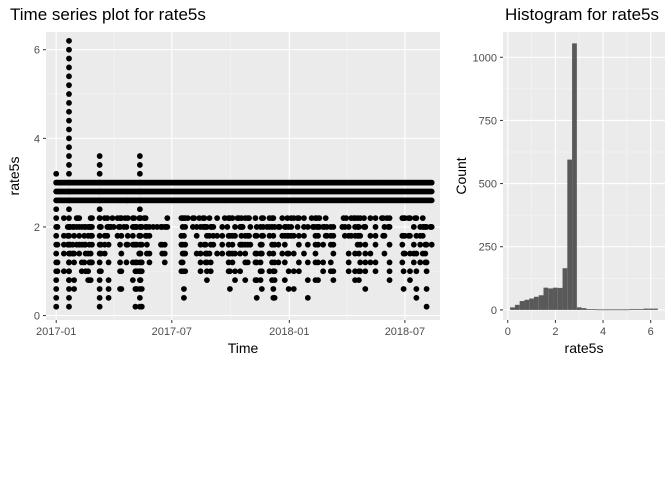 The image size is (672, 480). I want to click on timeseries-y-tick-label: 0, so click(37, 317).